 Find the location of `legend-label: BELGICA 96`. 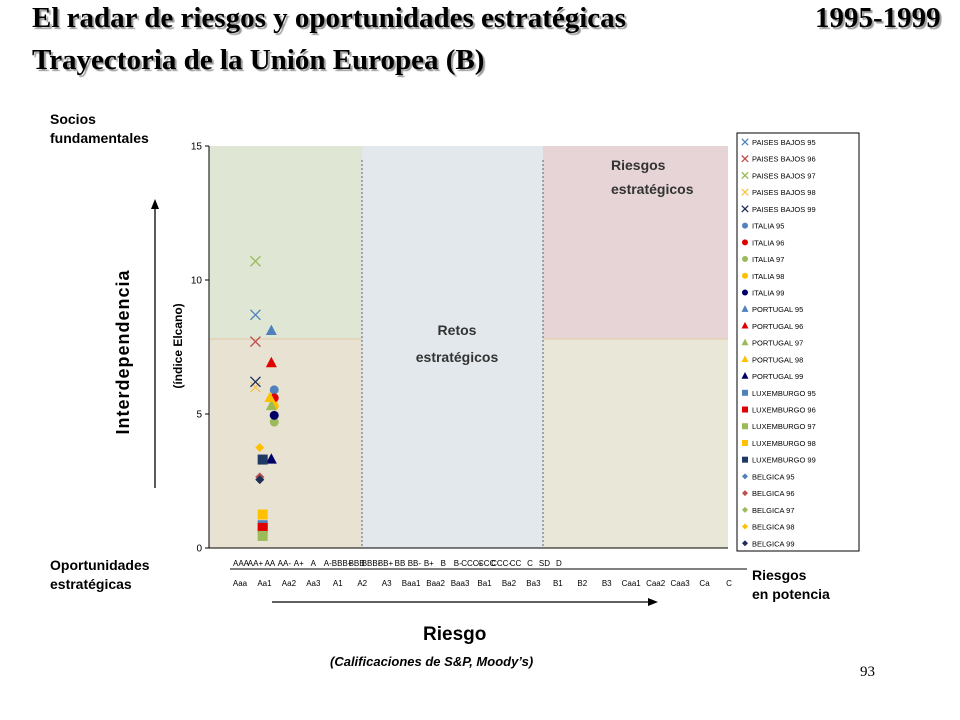

legend-label: BELGICA 96 is located at coordinates (773, 493).